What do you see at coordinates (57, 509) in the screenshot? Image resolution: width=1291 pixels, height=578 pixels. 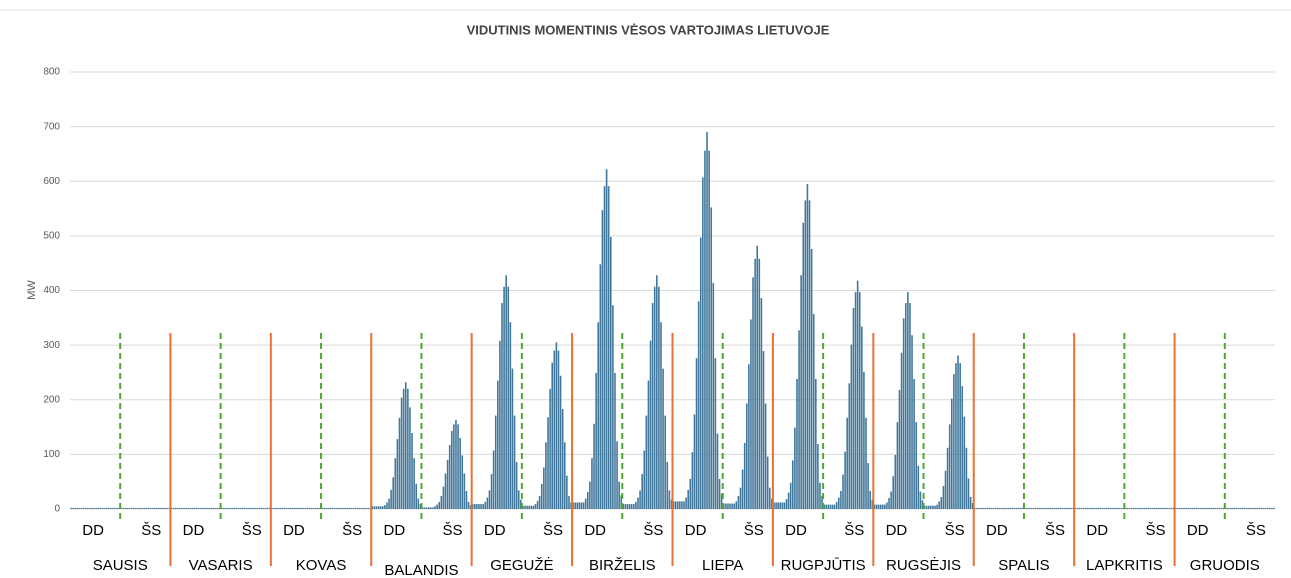 I see `y-tick-label: 0` at bounding box center [57, 509].